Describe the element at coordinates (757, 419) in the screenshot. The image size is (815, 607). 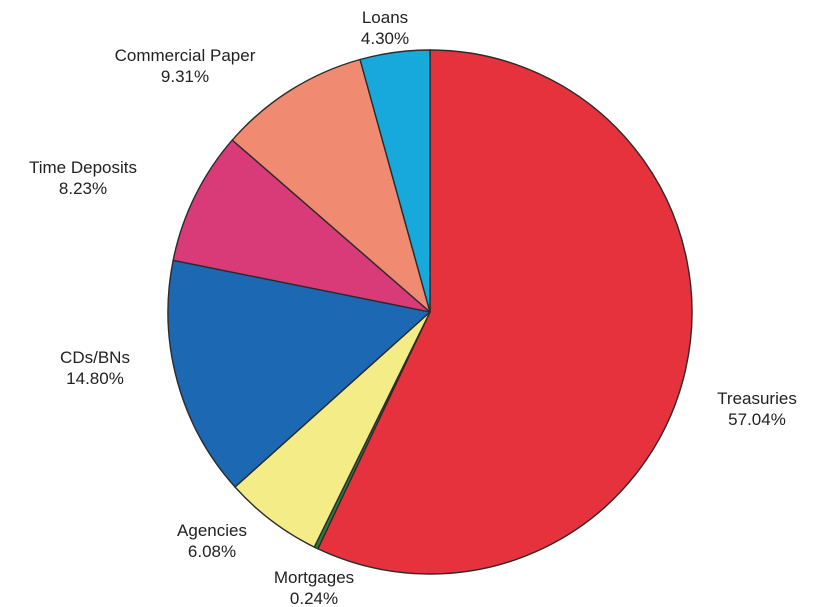
I see `slice-value-treasuries: 57.04%` at that location.